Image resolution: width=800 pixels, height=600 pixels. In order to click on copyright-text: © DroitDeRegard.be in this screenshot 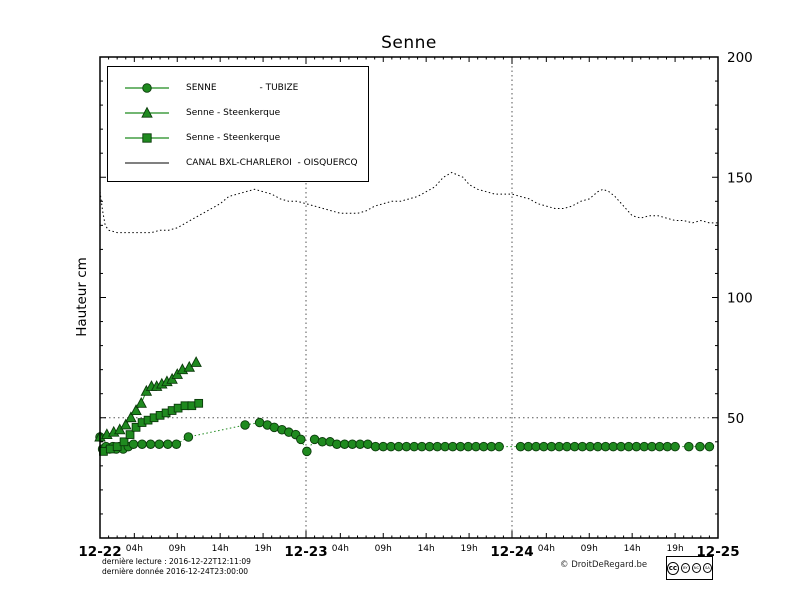, I will do `click(604, 565)`.